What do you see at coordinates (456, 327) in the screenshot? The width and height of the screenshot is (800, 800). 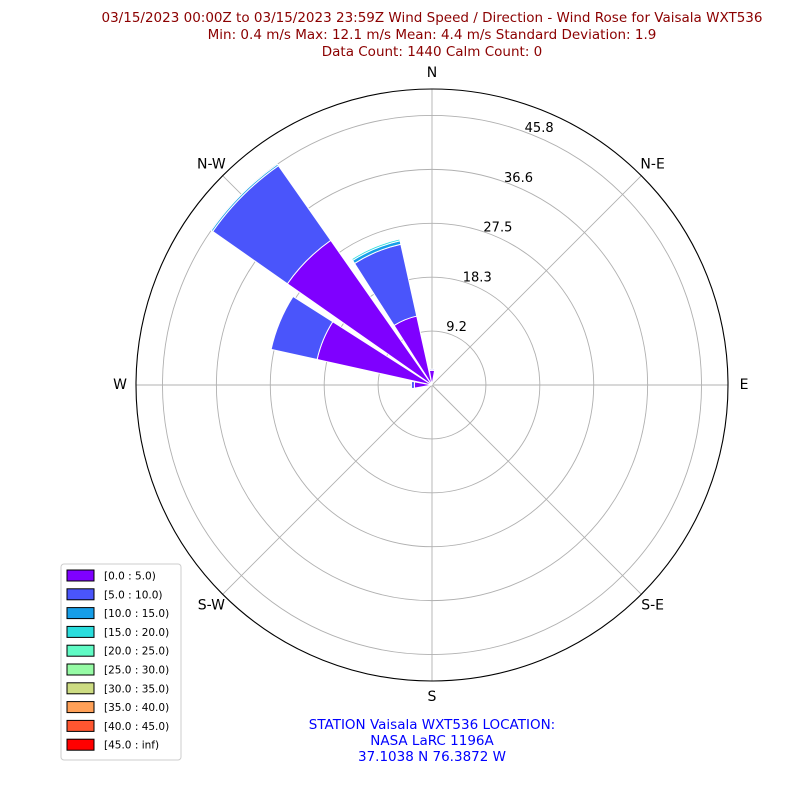 I see `radial-tick-1: 9.2` at bounding box center [456, 327].